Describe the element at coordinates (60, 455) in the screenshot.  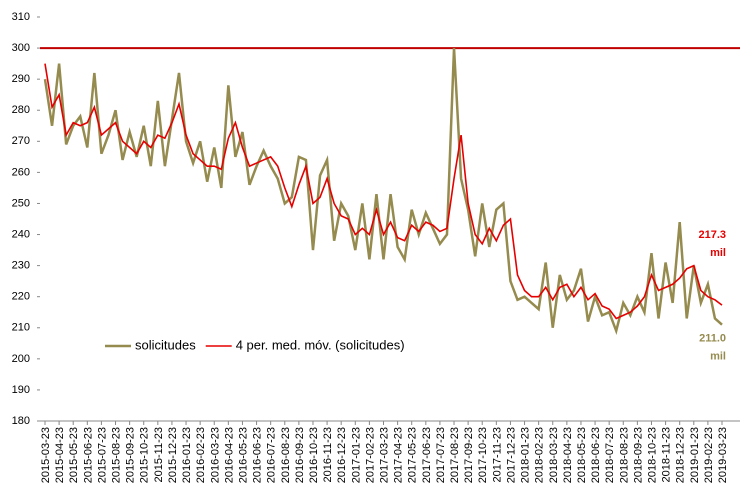
I see `x-tick-label: 2015-04-23` at that location.